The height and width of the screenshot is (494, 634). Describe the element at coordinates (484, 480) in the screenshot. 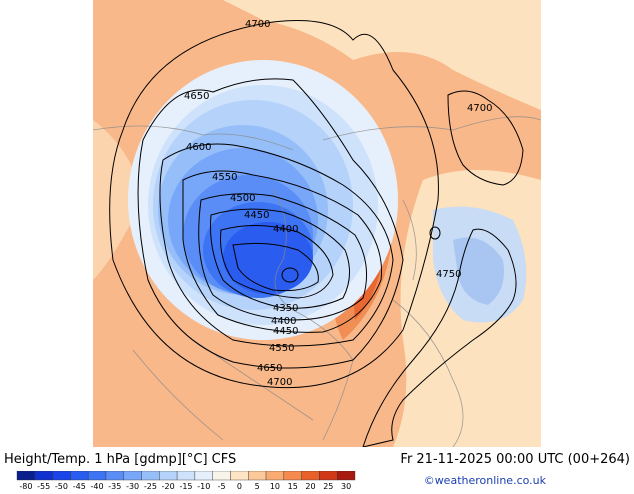

I see `credit-text: ©weatheronline.co.uk` at that location.